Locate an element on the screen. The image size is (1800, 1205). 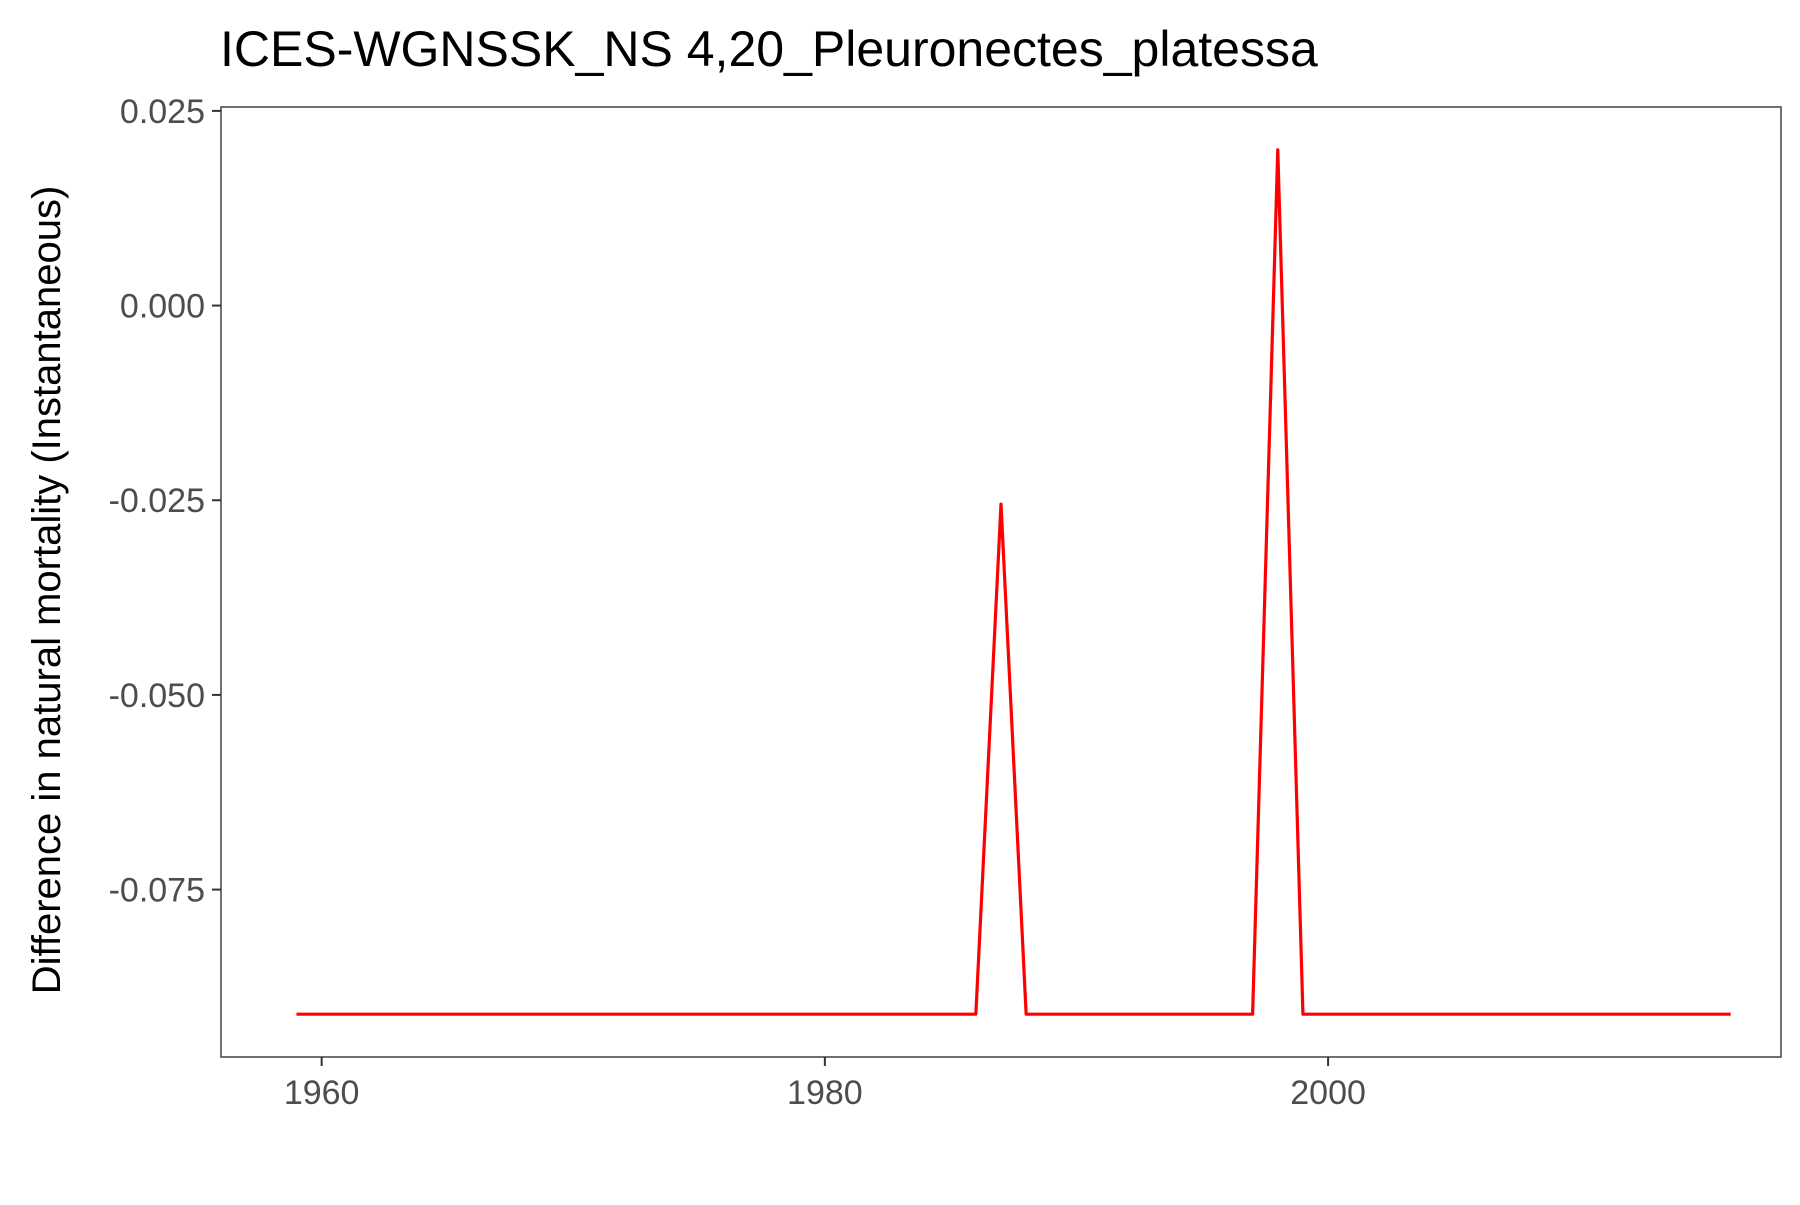
x-tick-label: 1980 is located at coordinates (825, 1093).